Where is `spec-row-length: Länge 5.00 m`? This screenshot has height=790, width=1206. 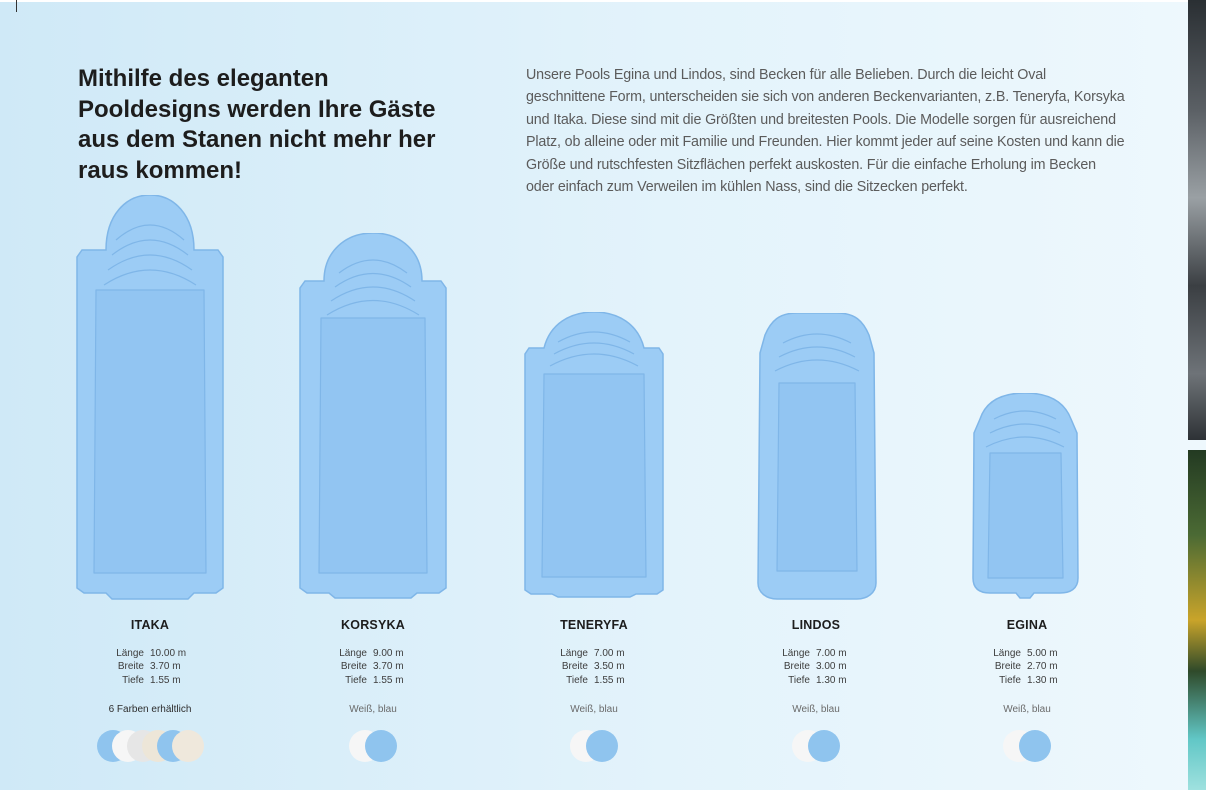 spec-row-length: Länge 5.00 m is located at coordinates (1027, 653).